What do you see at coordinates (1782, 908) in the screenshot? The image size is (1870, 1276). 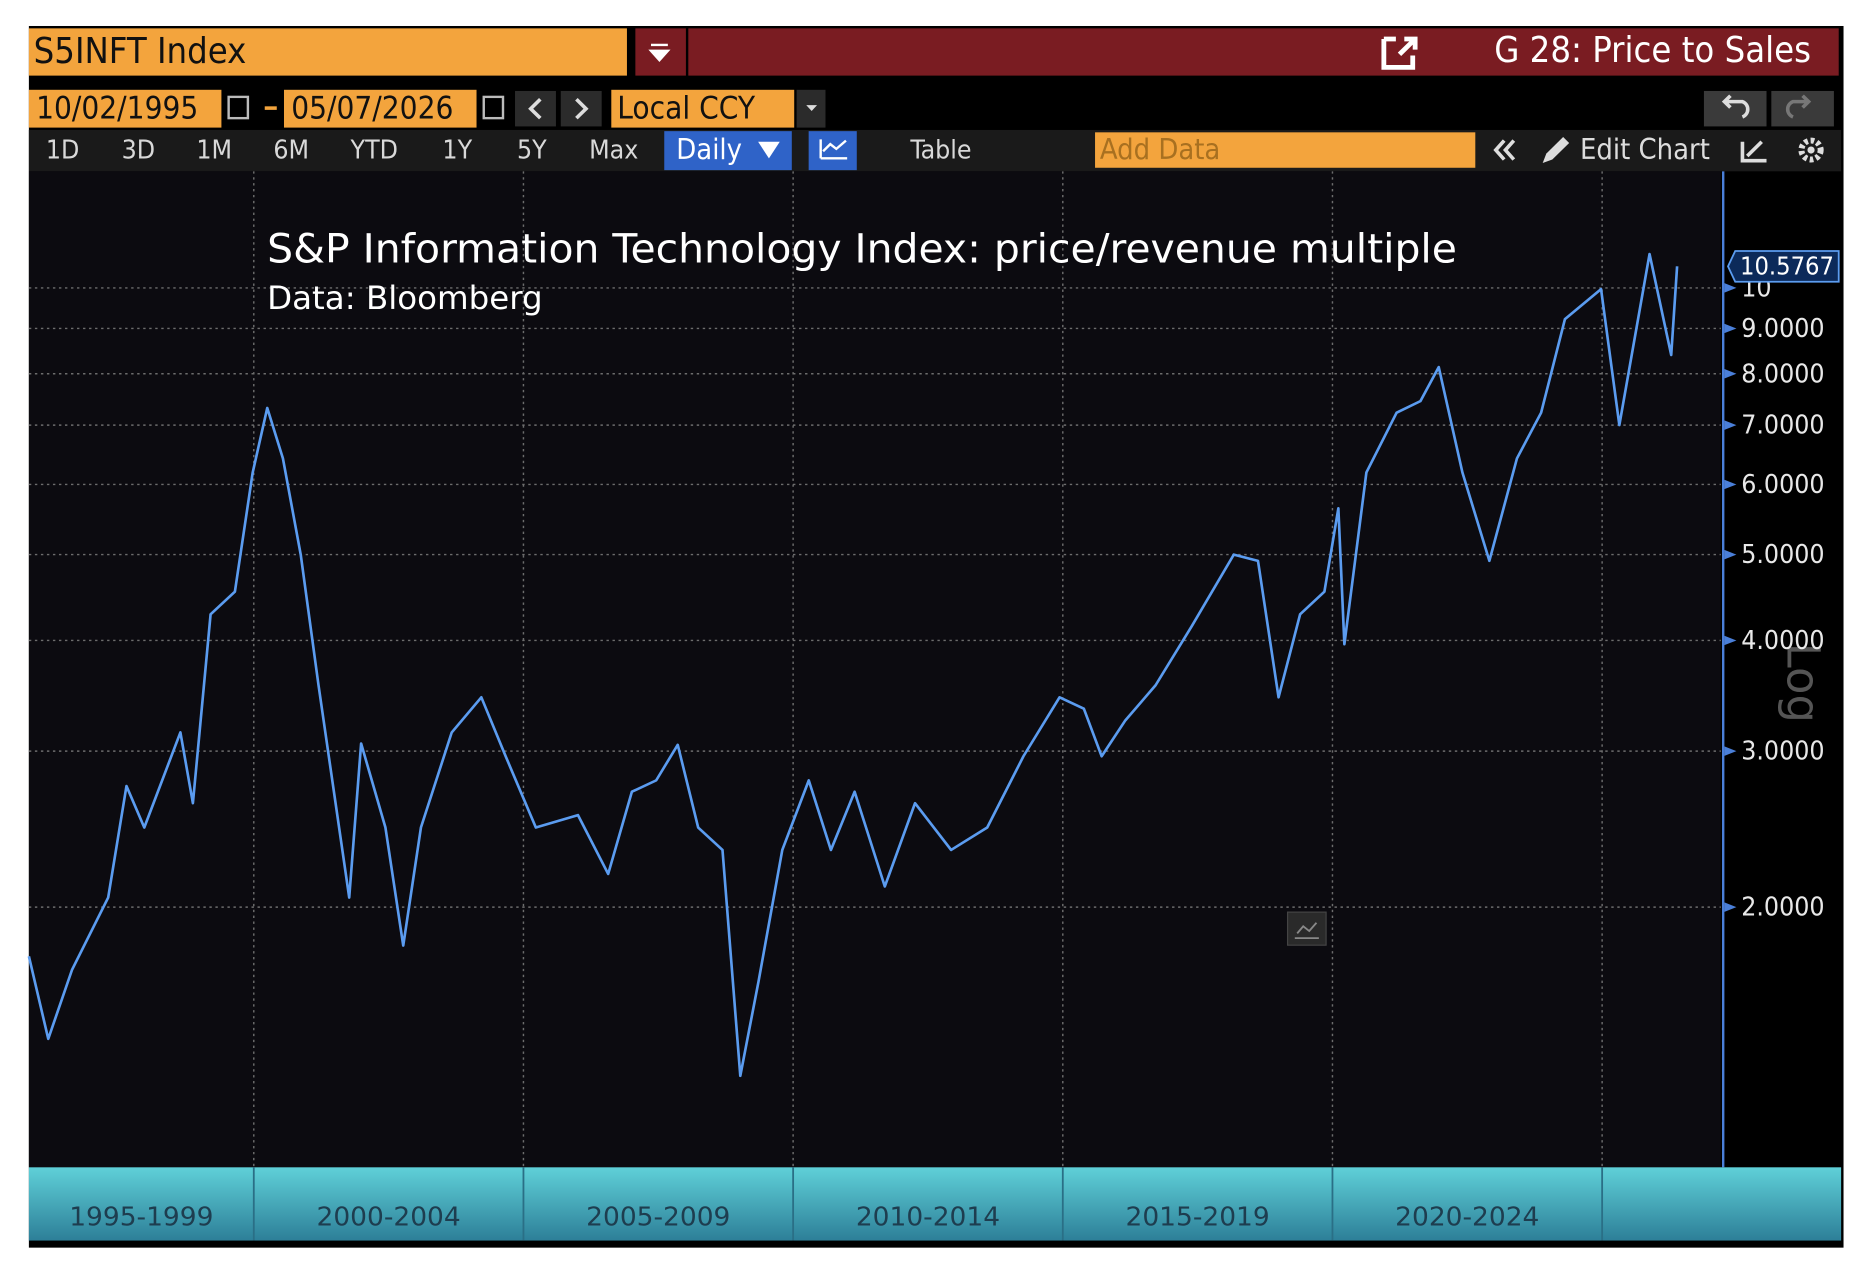 I see `y-tick-label: 2.0000` at bounding box center [1782, 908].